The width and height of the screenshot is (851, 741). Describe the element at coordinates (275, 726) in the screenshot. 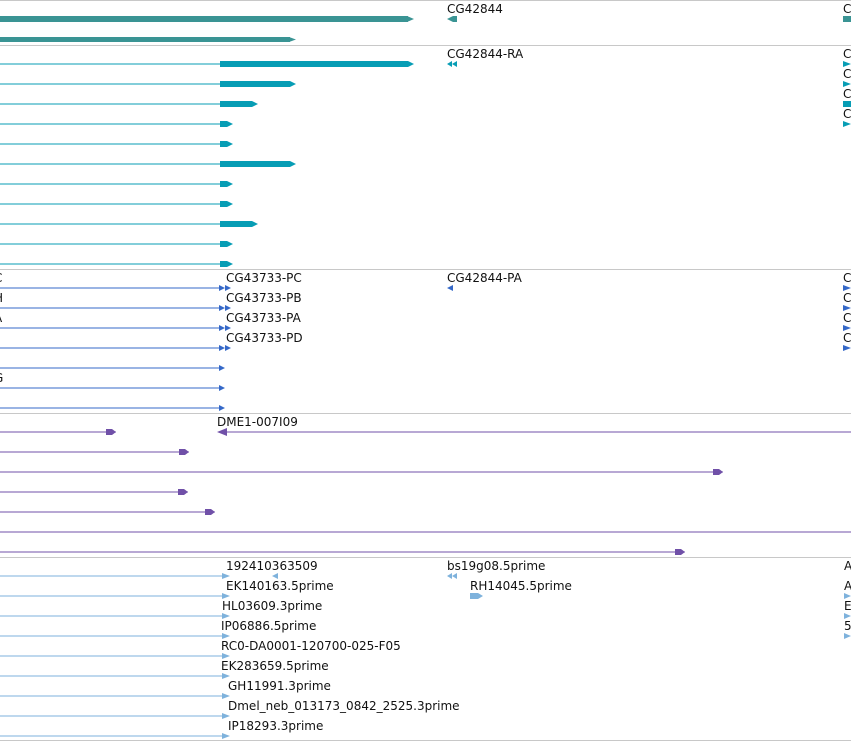

I see `est-label: IP18293.3prime` at that location.